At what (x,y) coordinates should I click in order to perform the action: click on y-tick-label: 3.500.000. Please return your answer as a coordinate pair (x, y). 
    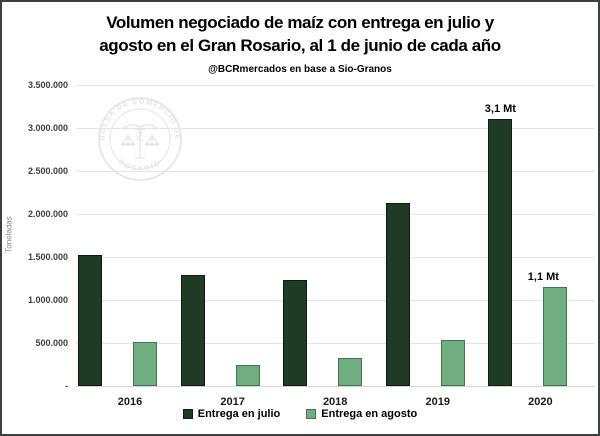
    Looking at the image, I should click on (47, 85).